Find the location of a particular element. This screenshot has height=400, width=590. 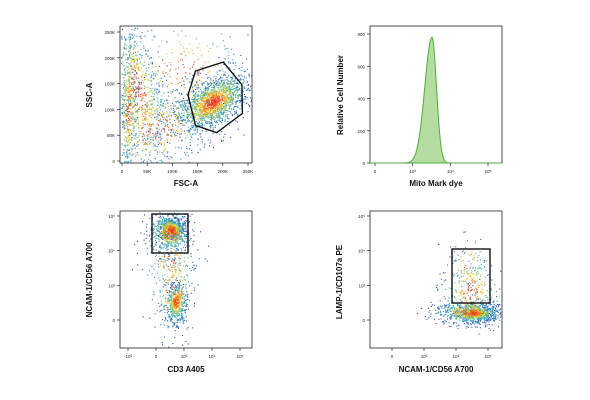

y-axis-label: SSC-A is located at coordinates (89, 94).